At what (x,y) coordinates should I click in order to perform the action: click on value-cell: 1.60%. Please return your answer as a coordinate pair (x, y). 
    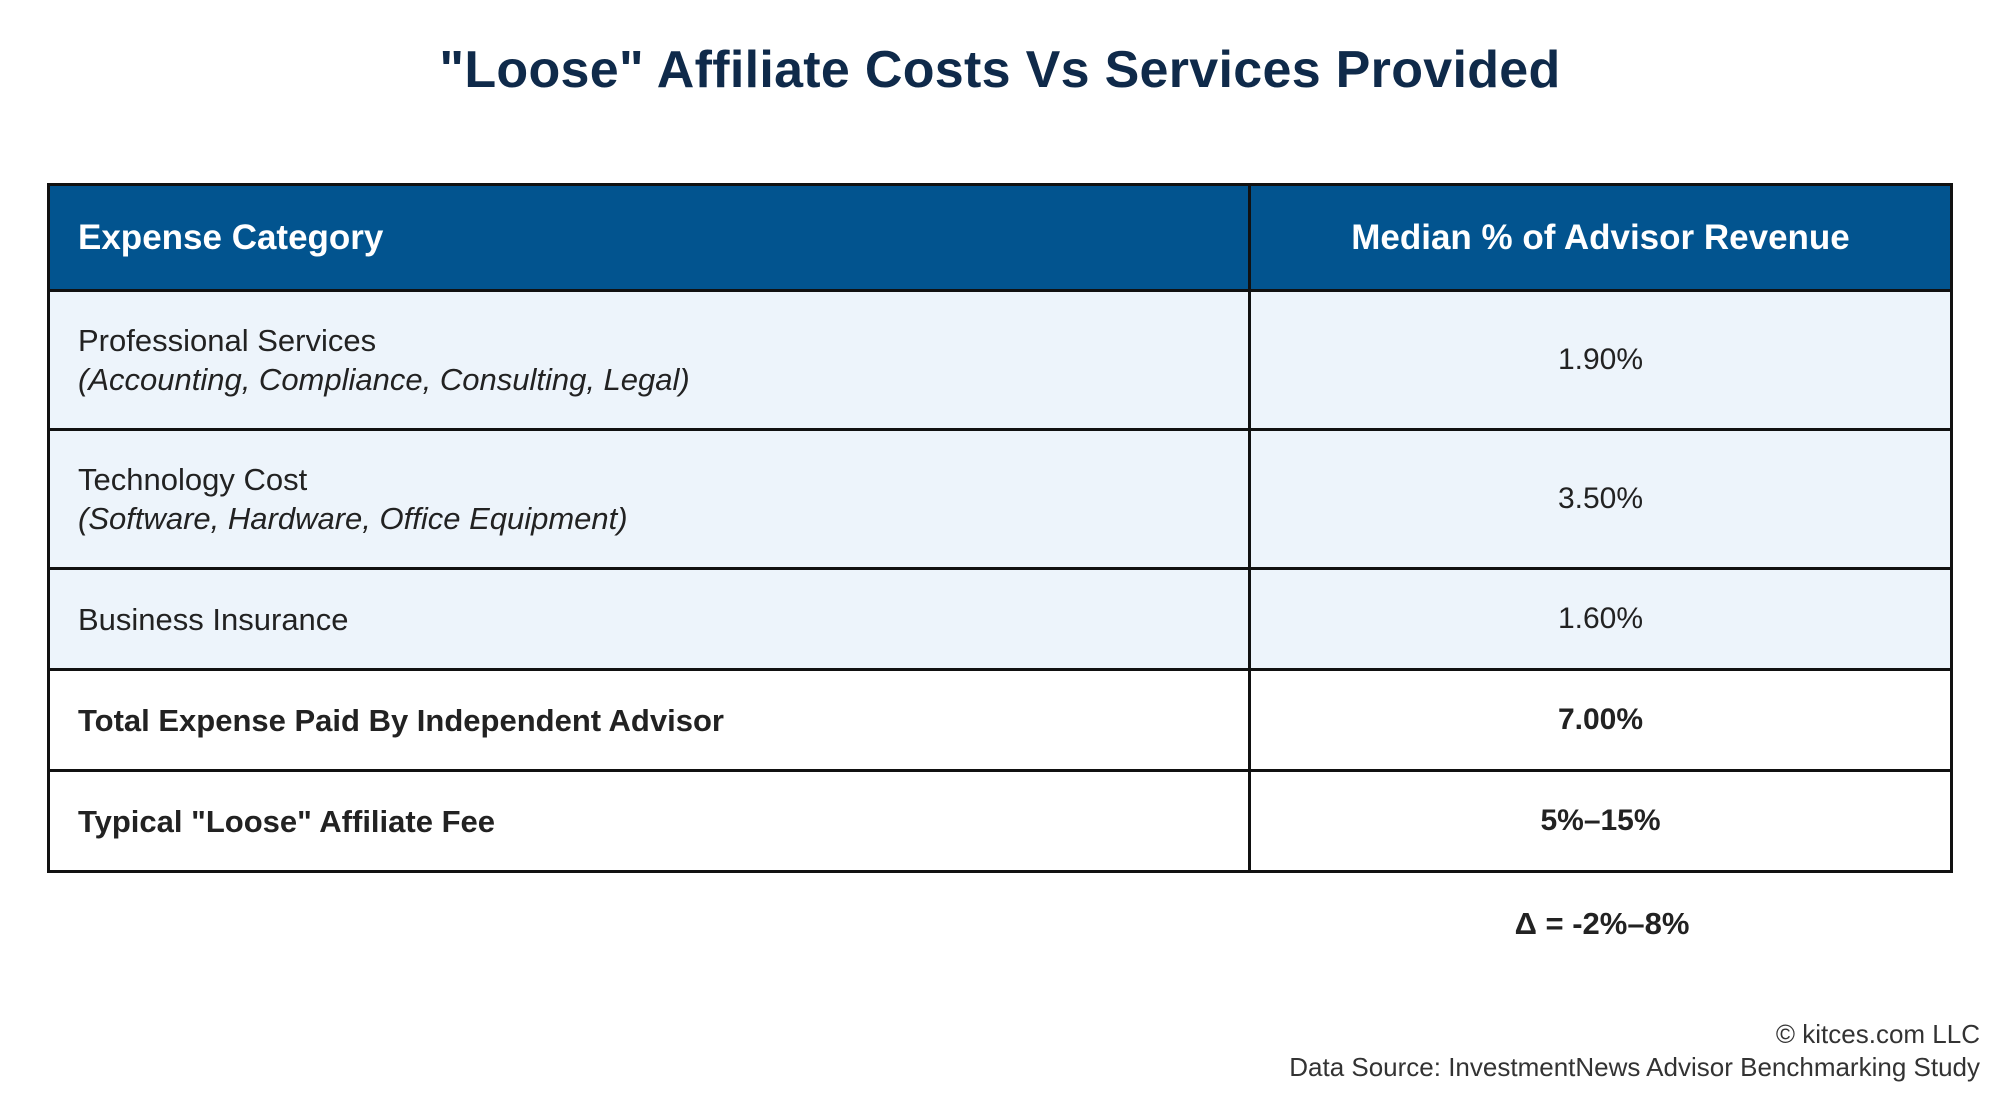
    Looking at the image, I should click on (1600, 619).